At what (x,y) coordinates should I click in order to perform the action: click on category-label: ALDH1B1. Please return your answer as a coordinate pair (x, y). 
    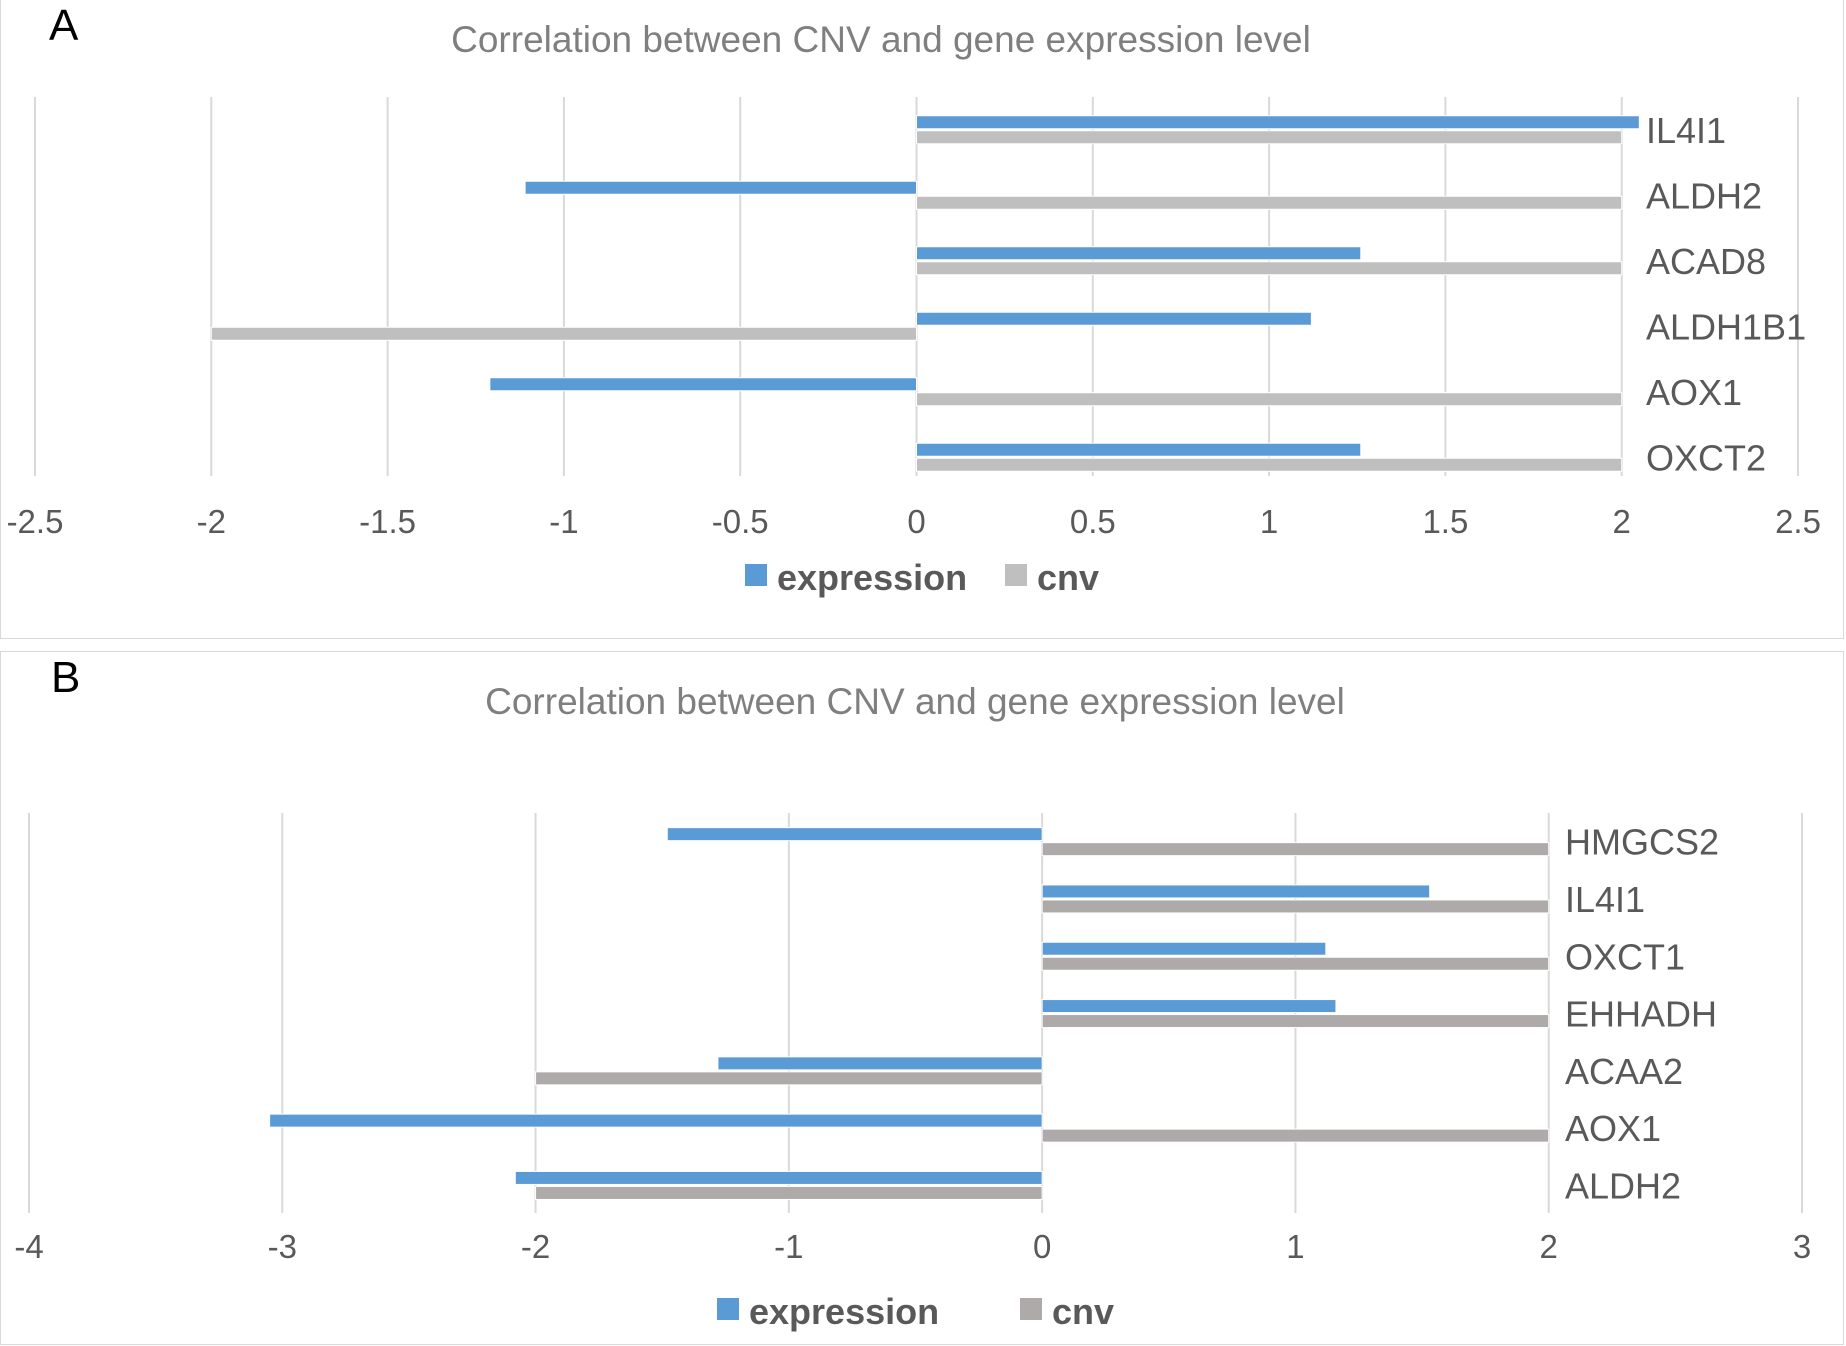
    Looking at the image, I should click on (1726, 326).